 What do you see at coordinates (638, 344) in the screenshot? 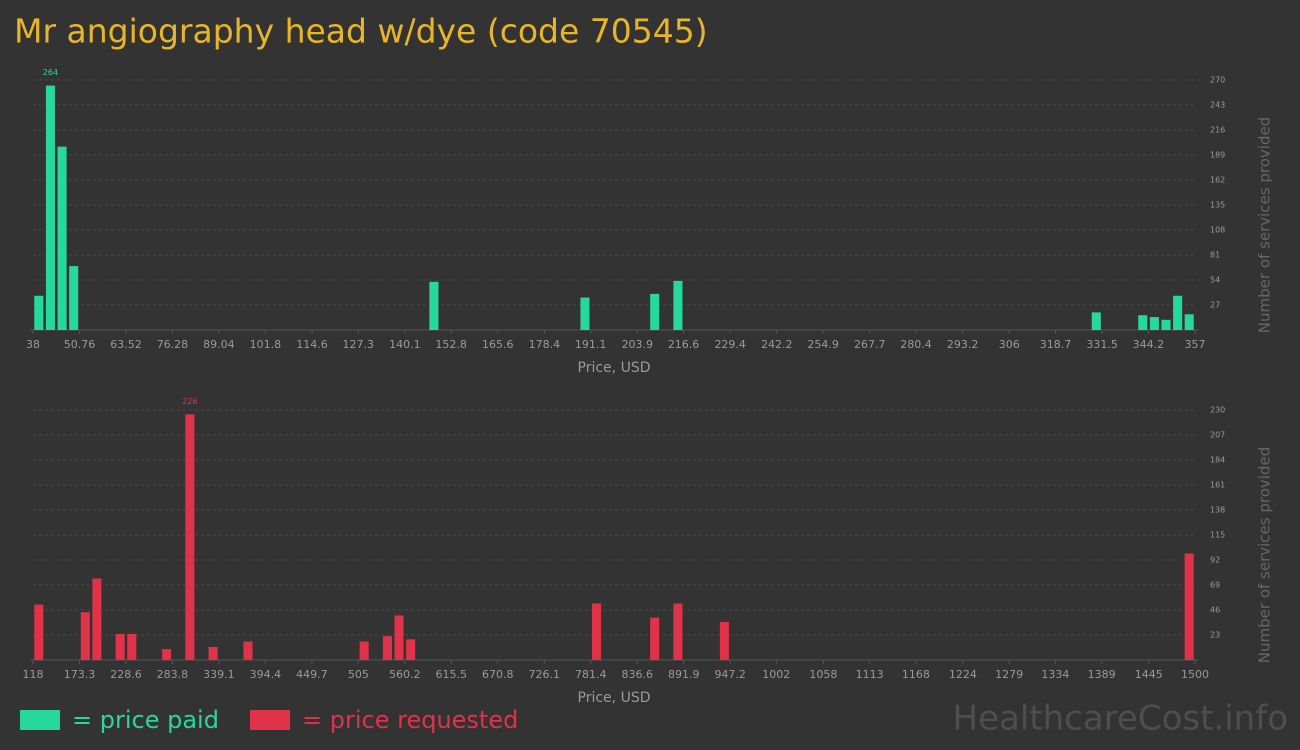
I see `x-tick-label: 203.9` at bounding box center [638, 344].